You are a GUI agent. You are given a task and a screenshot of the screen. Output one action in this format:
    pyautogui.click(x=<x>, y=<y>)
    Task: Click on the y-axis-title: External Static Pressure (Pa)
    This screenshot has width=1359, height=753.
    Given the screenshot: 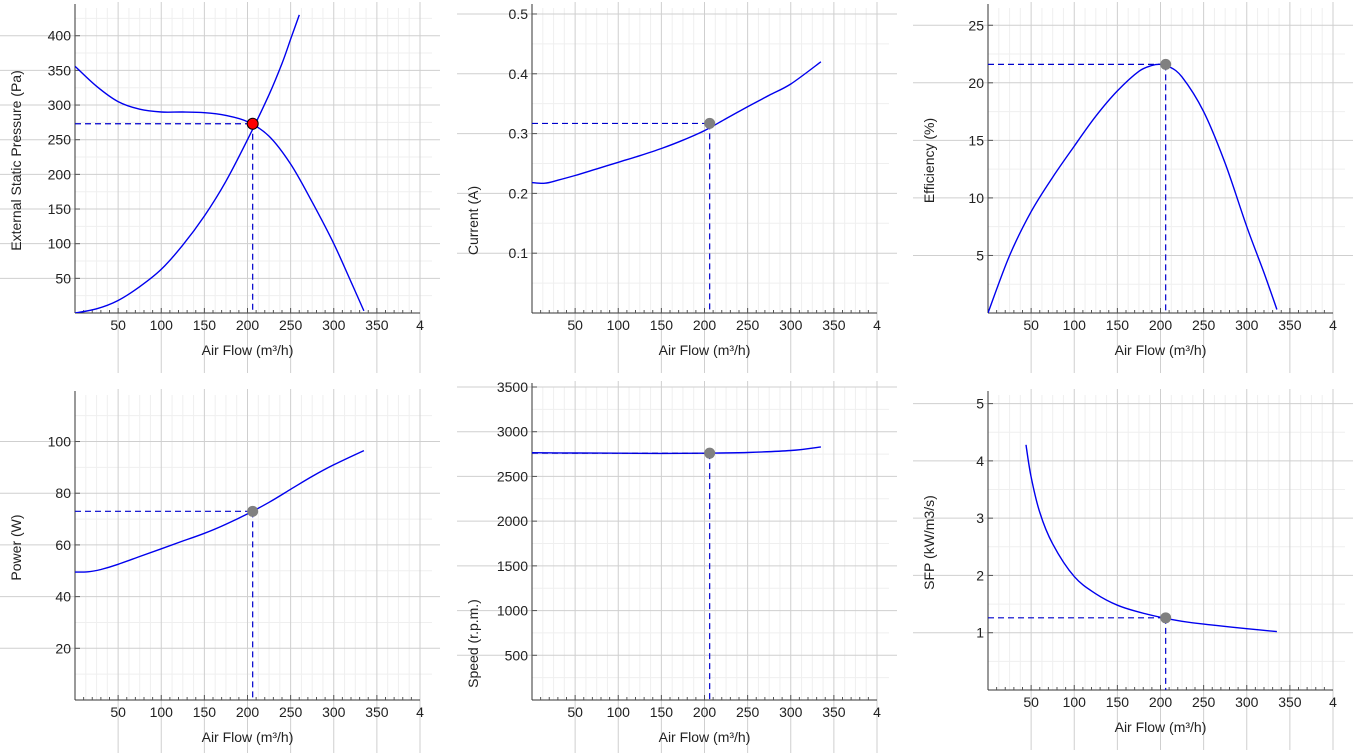 What is the action you would take?
    pyautogui.click(x=16, y=160)
    